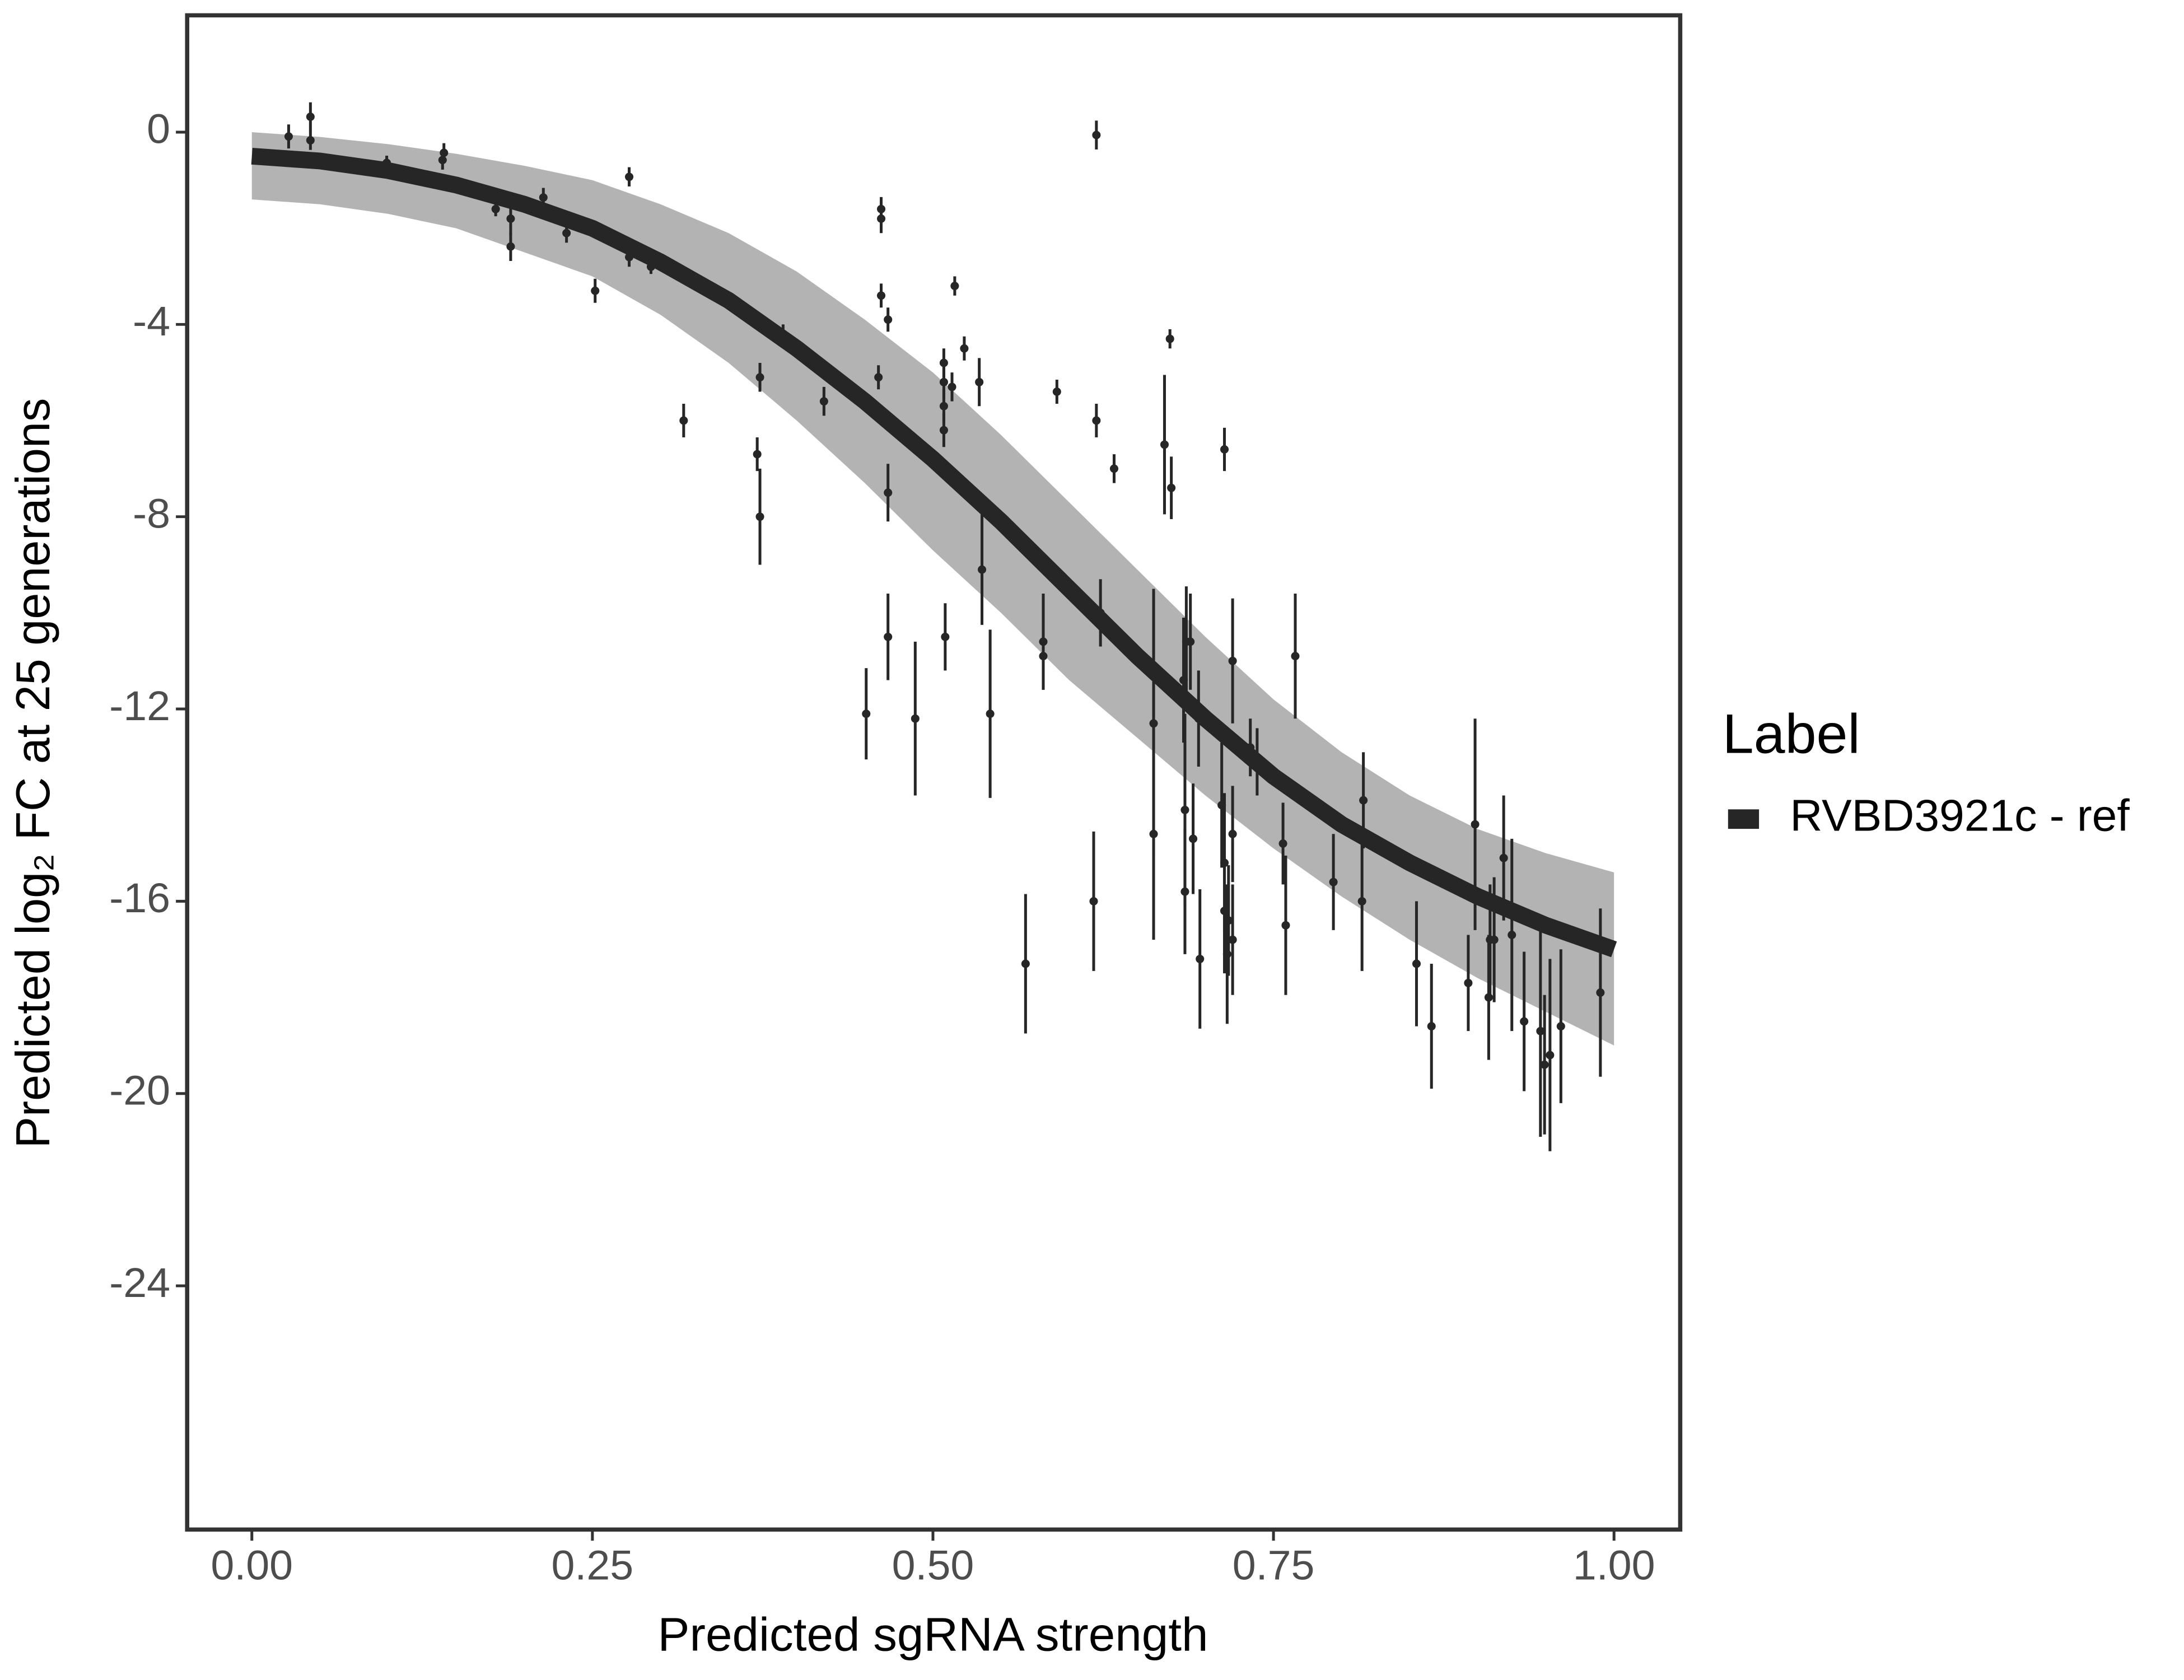 Image resolution: width=2184 pixels, height=1680 pixels. What do you see at coordinates (933, 1565) in the screenshot?
I see `x-tick-label: 0.50` at bounding box center [933, 1565].